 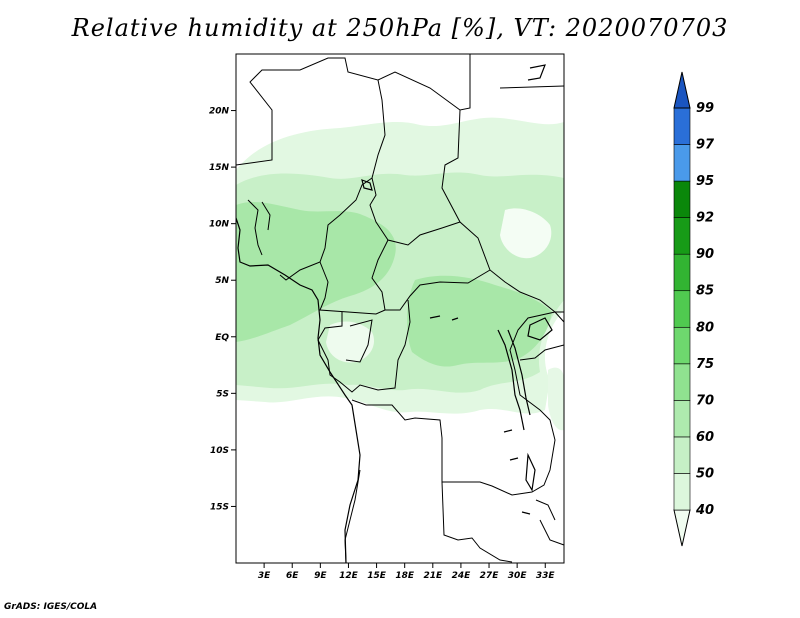 I want to click on humidity-region-strong-east, so click(x=479, y=321).